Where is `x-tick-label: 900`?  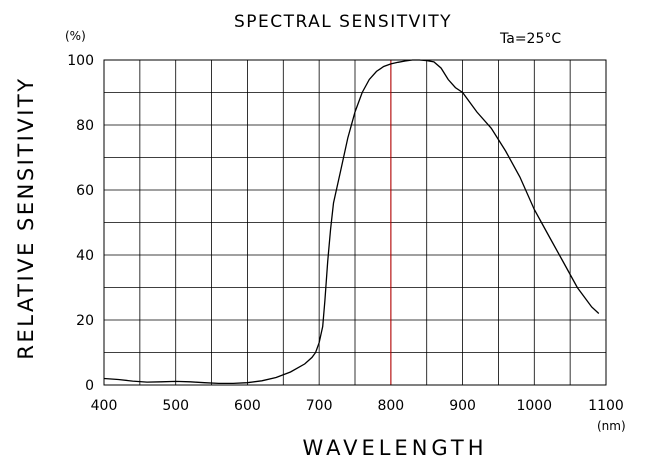
x-tick-label: 900 is located at coordinates (462, 406).